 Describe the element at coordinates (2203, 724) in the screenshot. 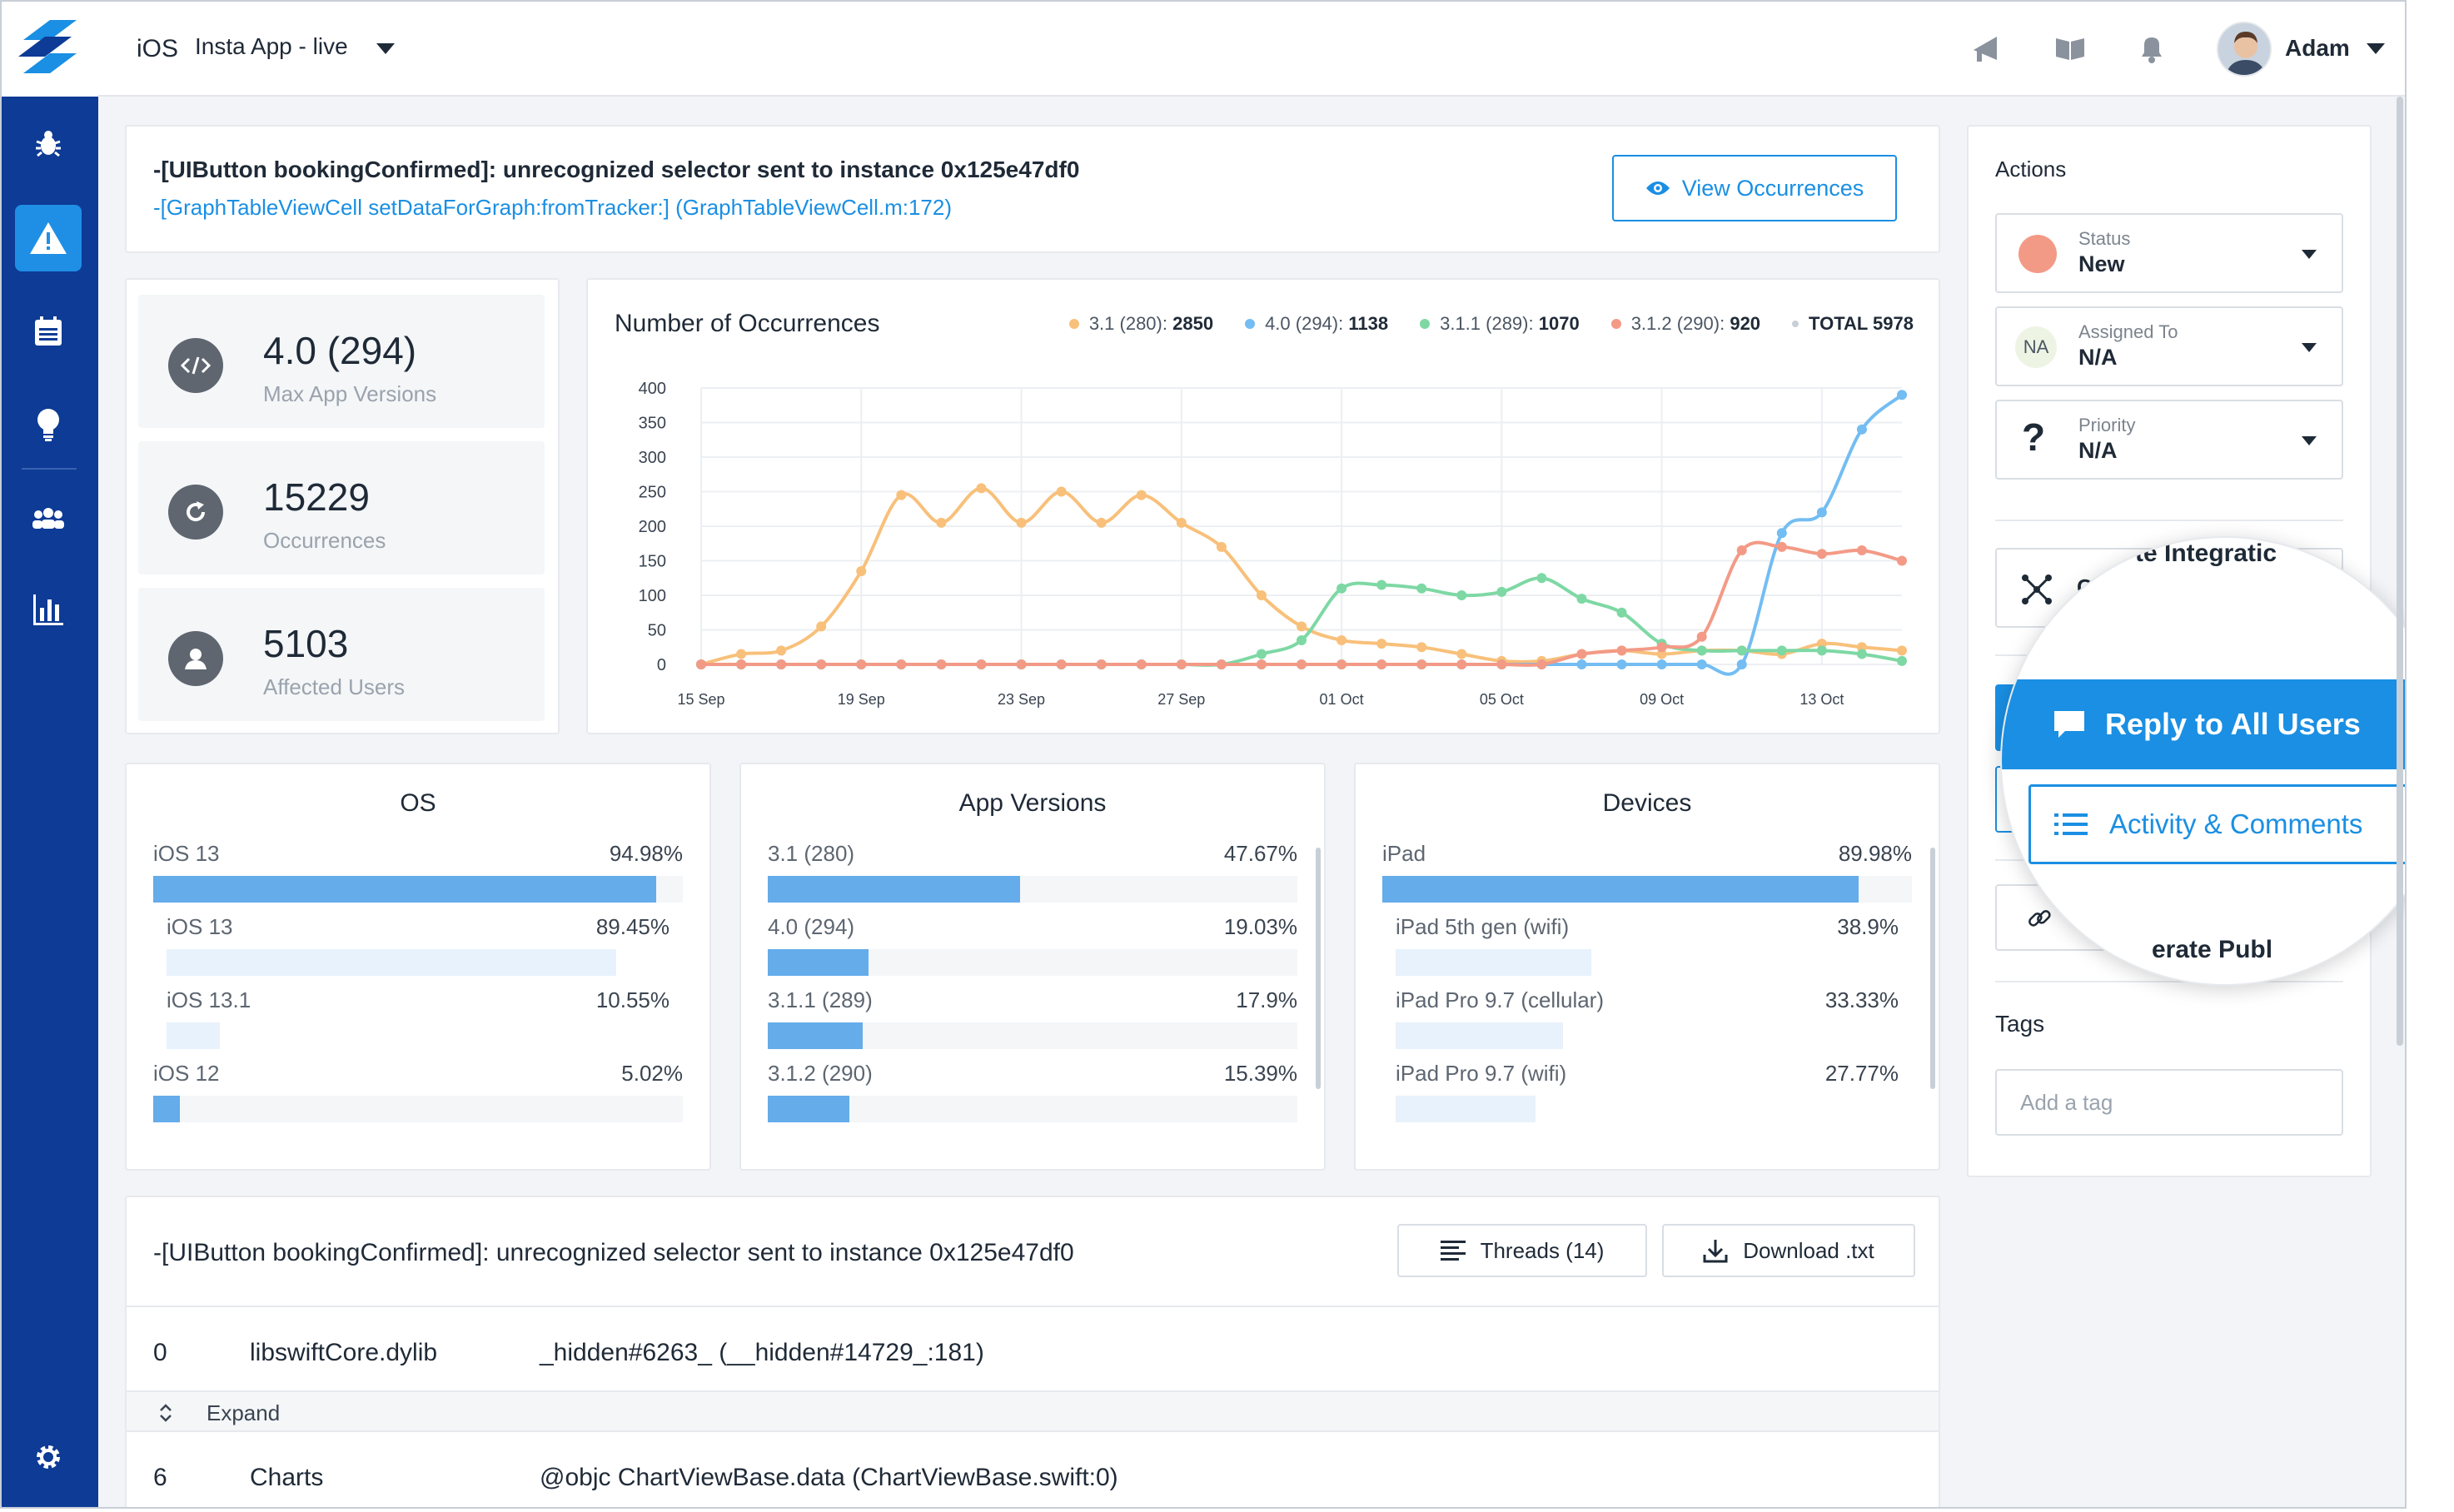

I see `reply-to-all-users-button: Reply to All Users` at that location.